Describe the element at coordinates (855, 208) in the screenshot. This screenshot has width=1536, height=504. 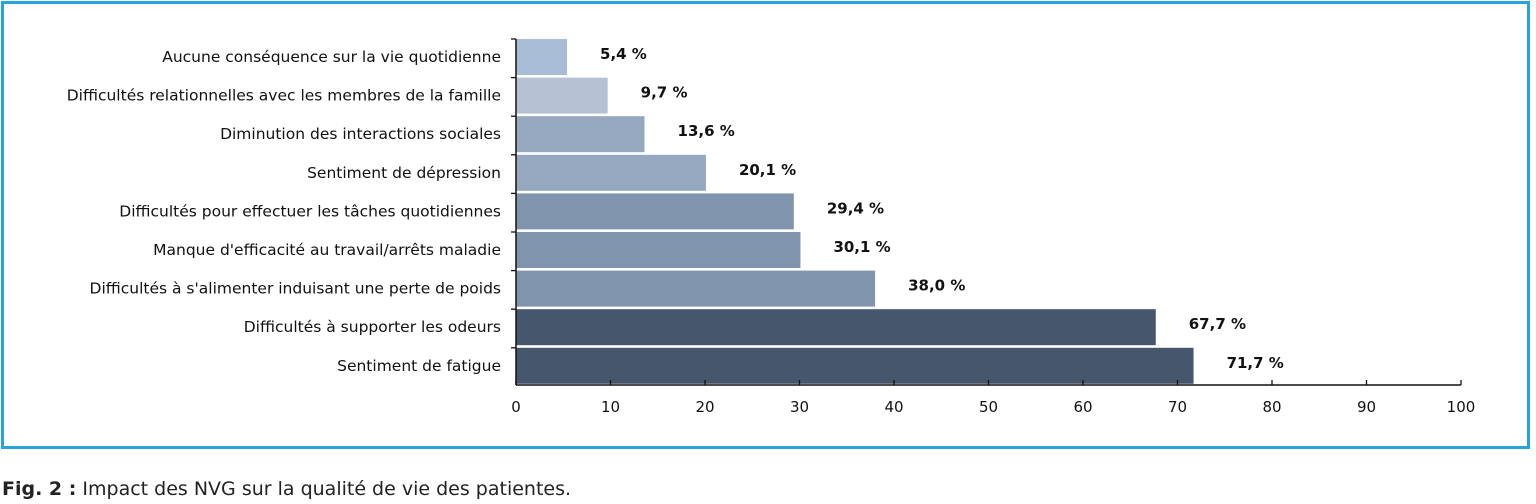
I see `value-label: 29,4 %` at that location.